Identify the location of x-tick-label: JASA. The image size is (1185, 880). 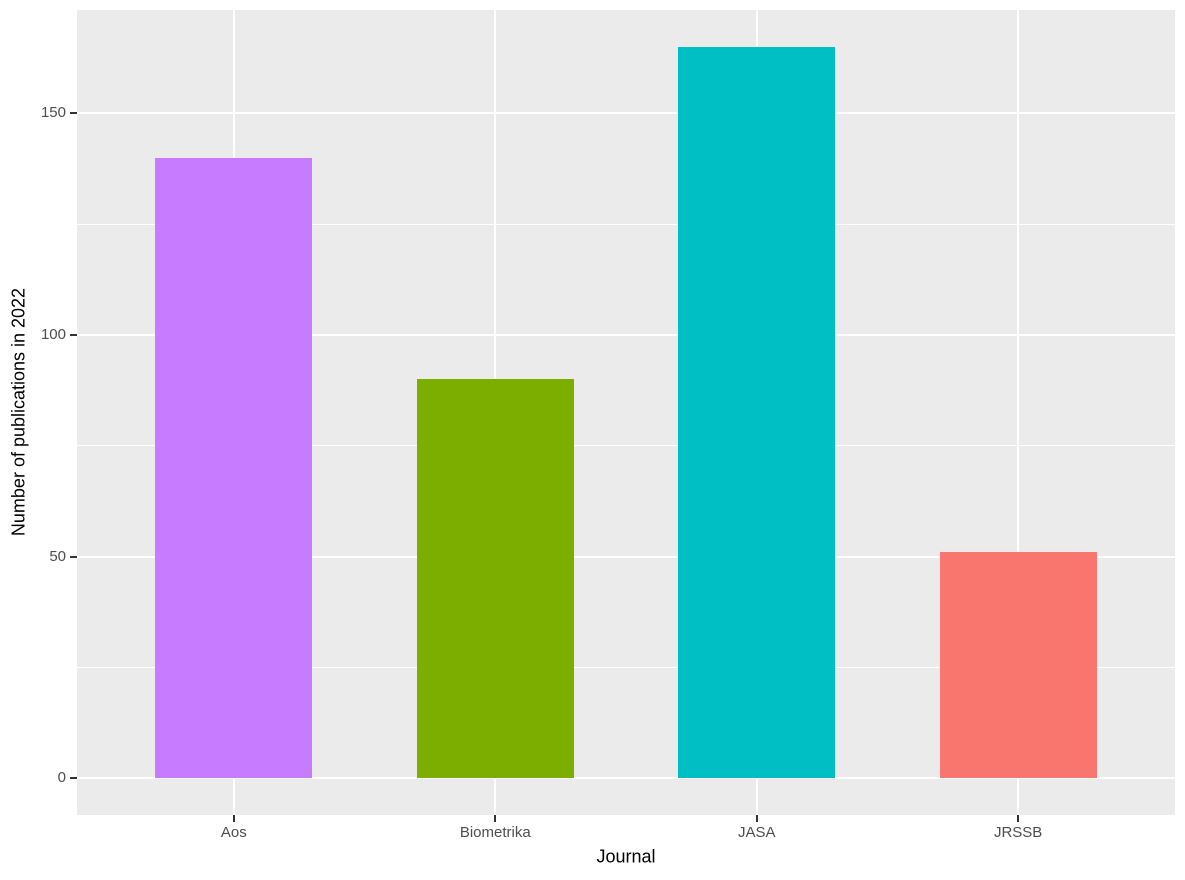
(756, 832).